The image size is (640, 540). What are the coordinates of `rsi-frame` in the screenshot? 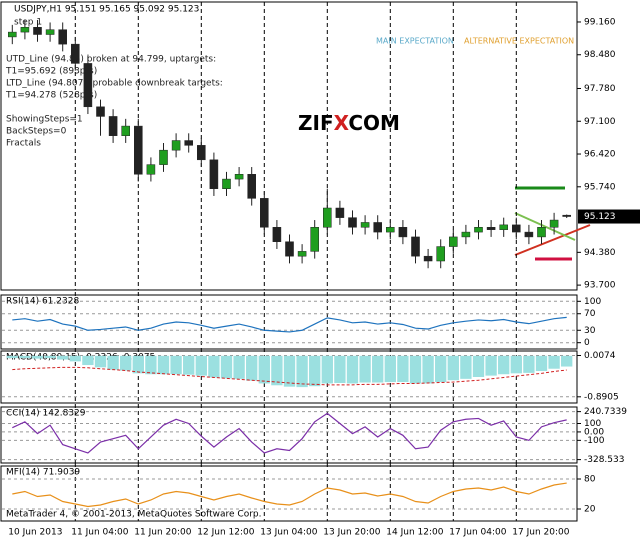 It's located at (289, 322).